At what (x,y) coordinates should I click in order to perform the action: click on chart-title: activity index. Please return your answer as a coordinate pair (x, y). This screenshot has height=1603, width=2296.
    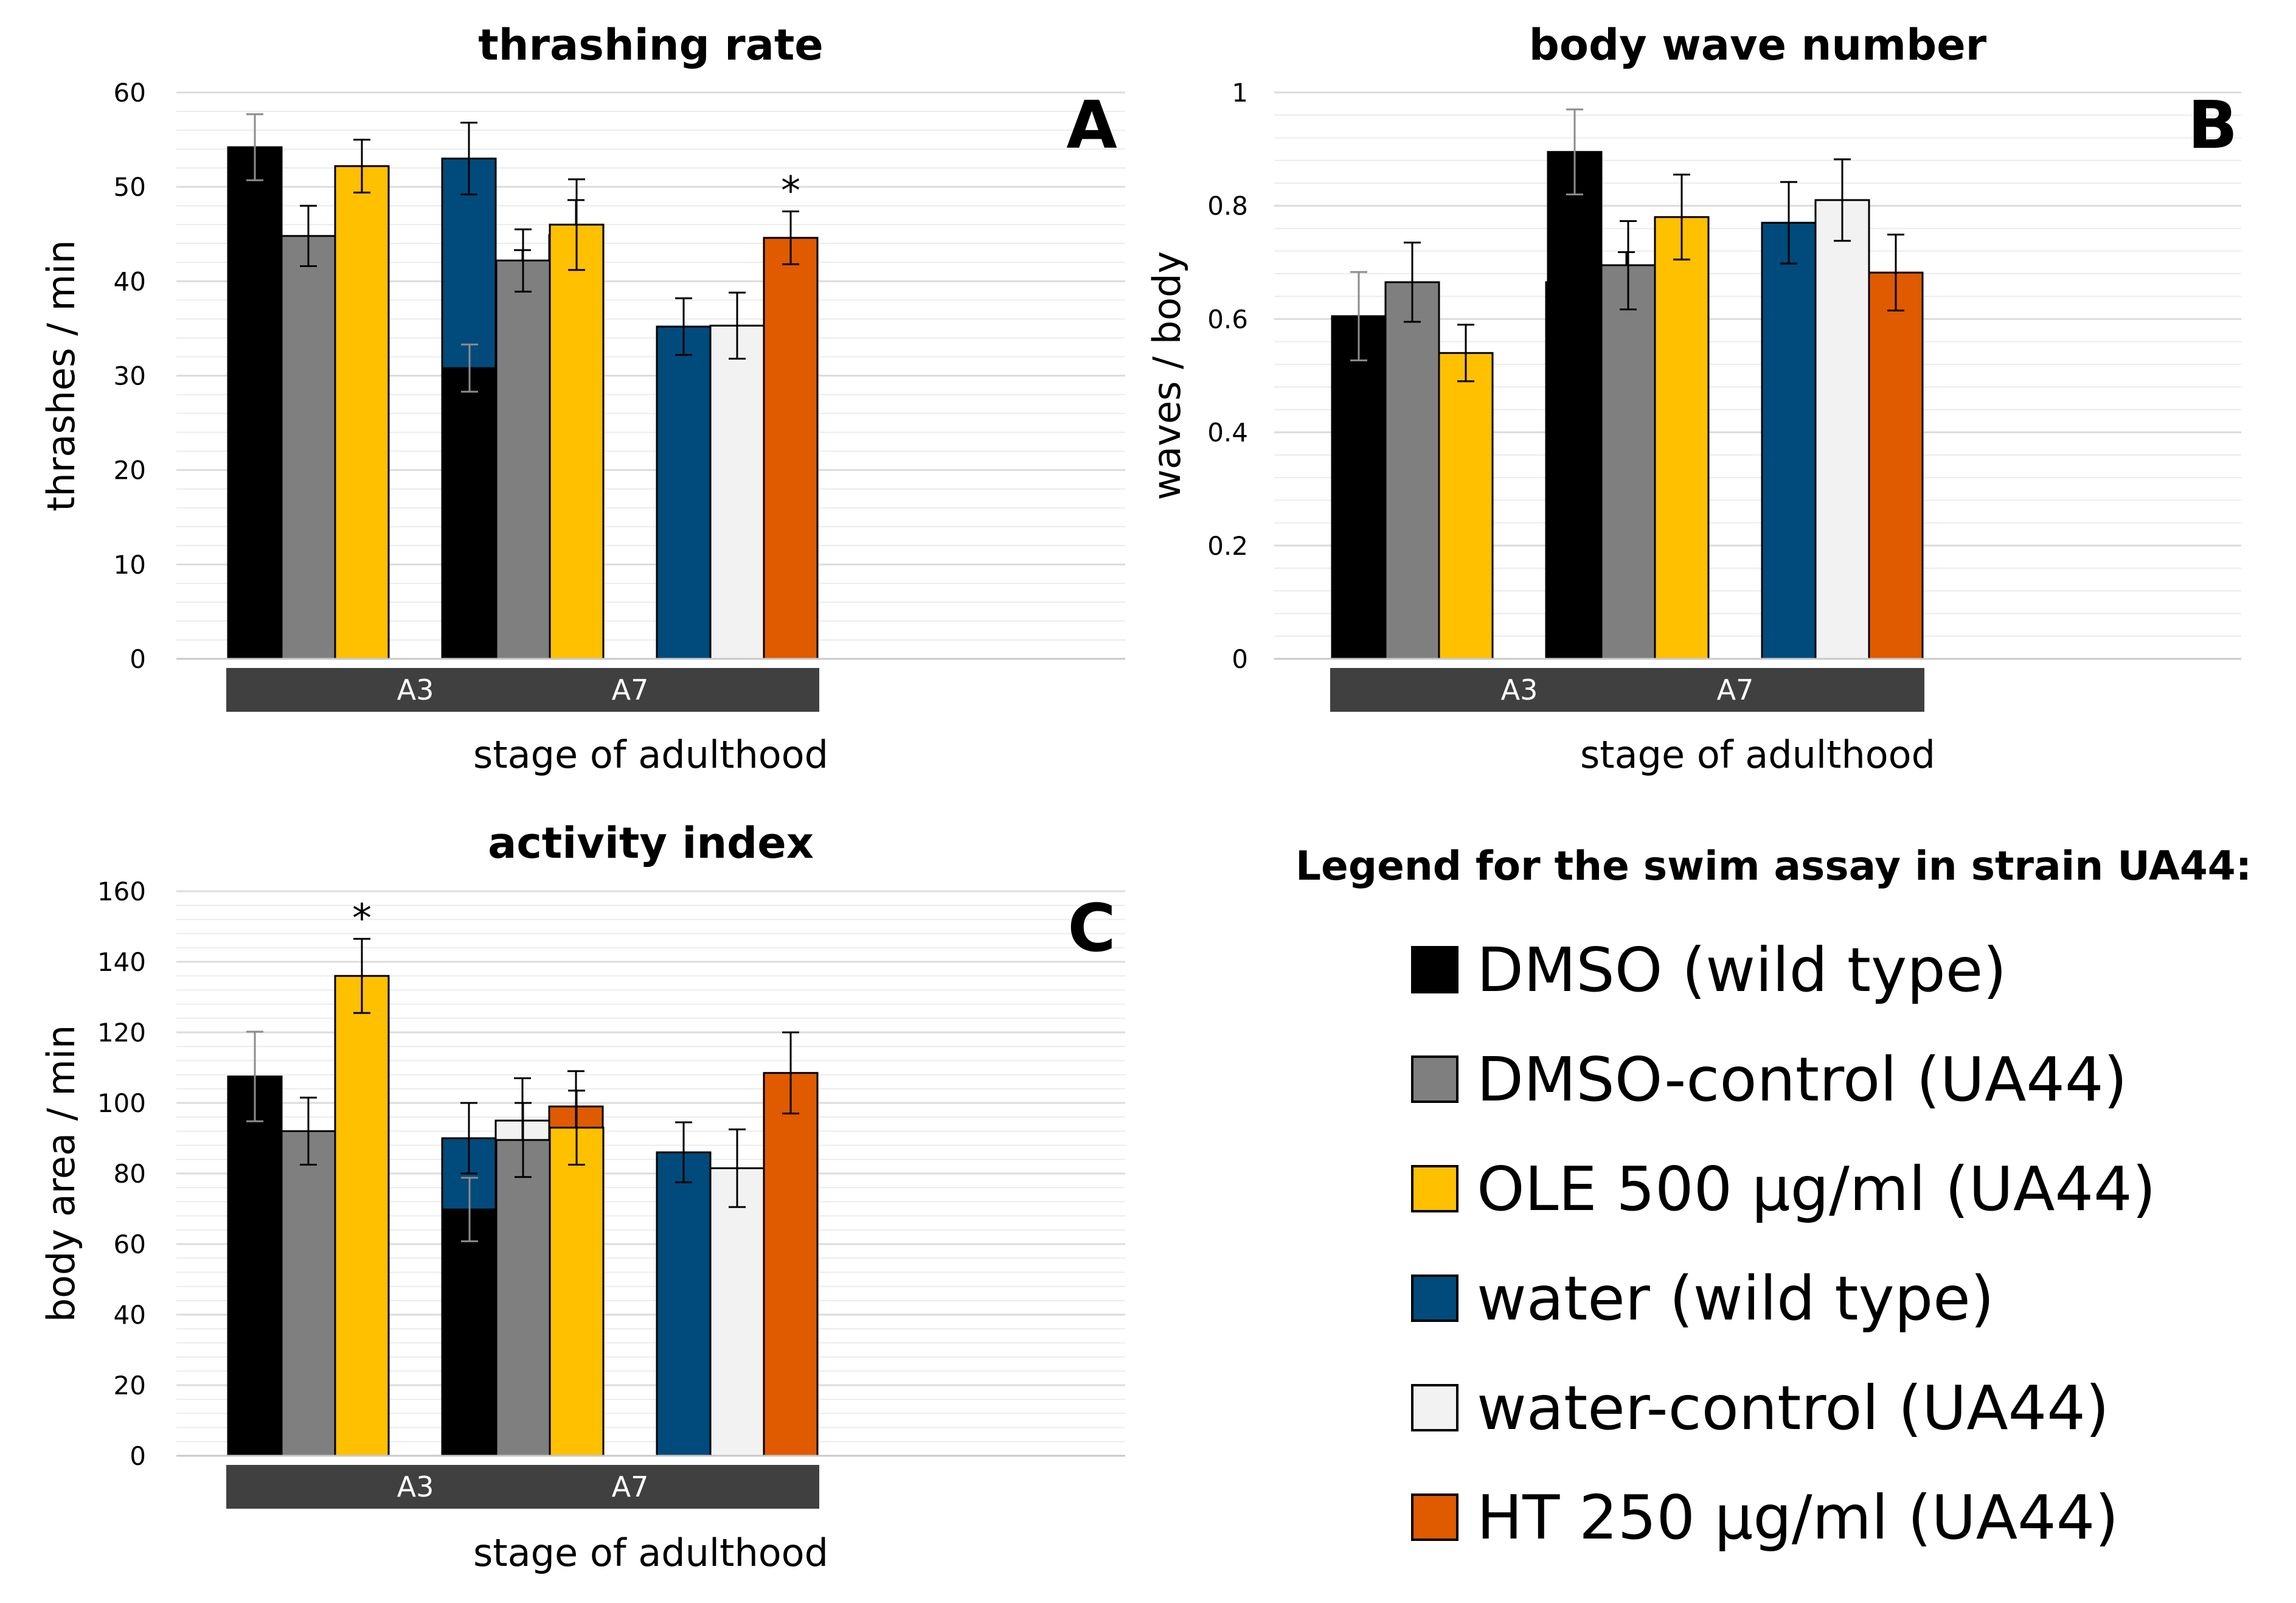
    Looking at the image, I should click on (651, 843).